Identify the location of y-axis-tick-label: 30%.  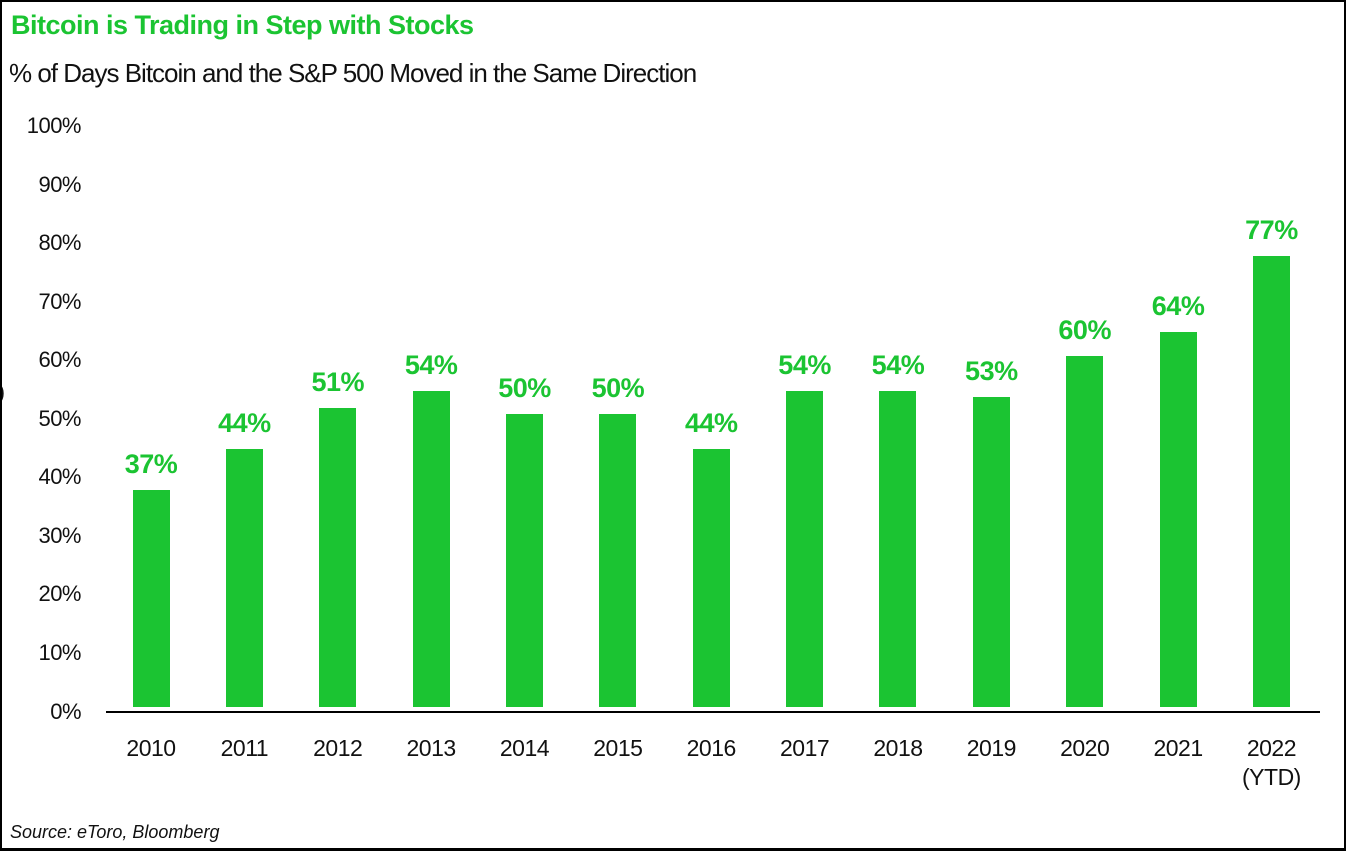
(59, 535).